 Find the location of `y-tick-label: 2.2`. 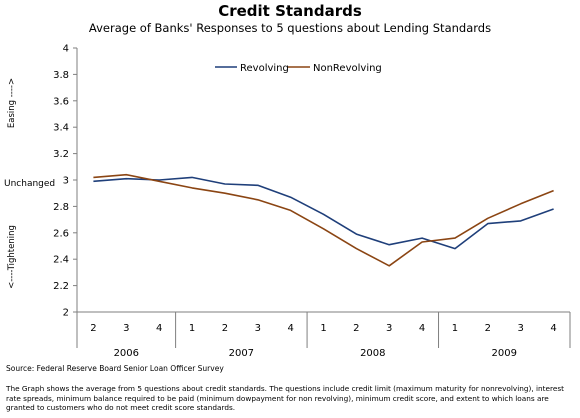

y-tick-label: 2.2 is located at coordinates (61, 286).